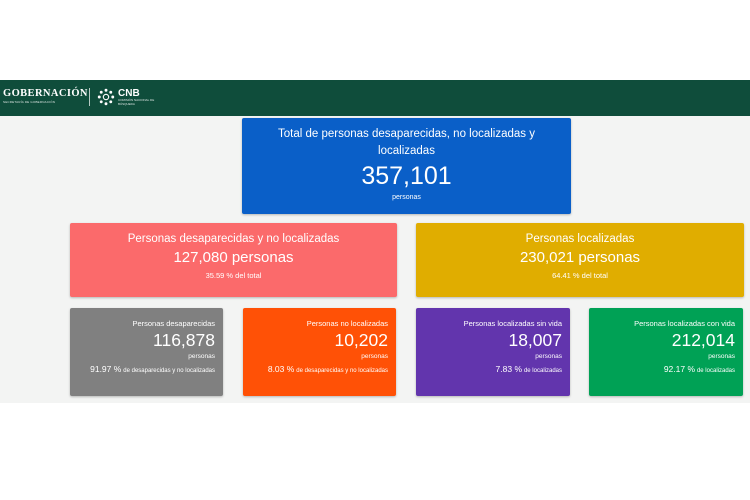 The image size is (750, 500). Describe the element at coordinates (679, 369) in the screenshot. I see `located-alive-pct: 92.17 %` at that location.